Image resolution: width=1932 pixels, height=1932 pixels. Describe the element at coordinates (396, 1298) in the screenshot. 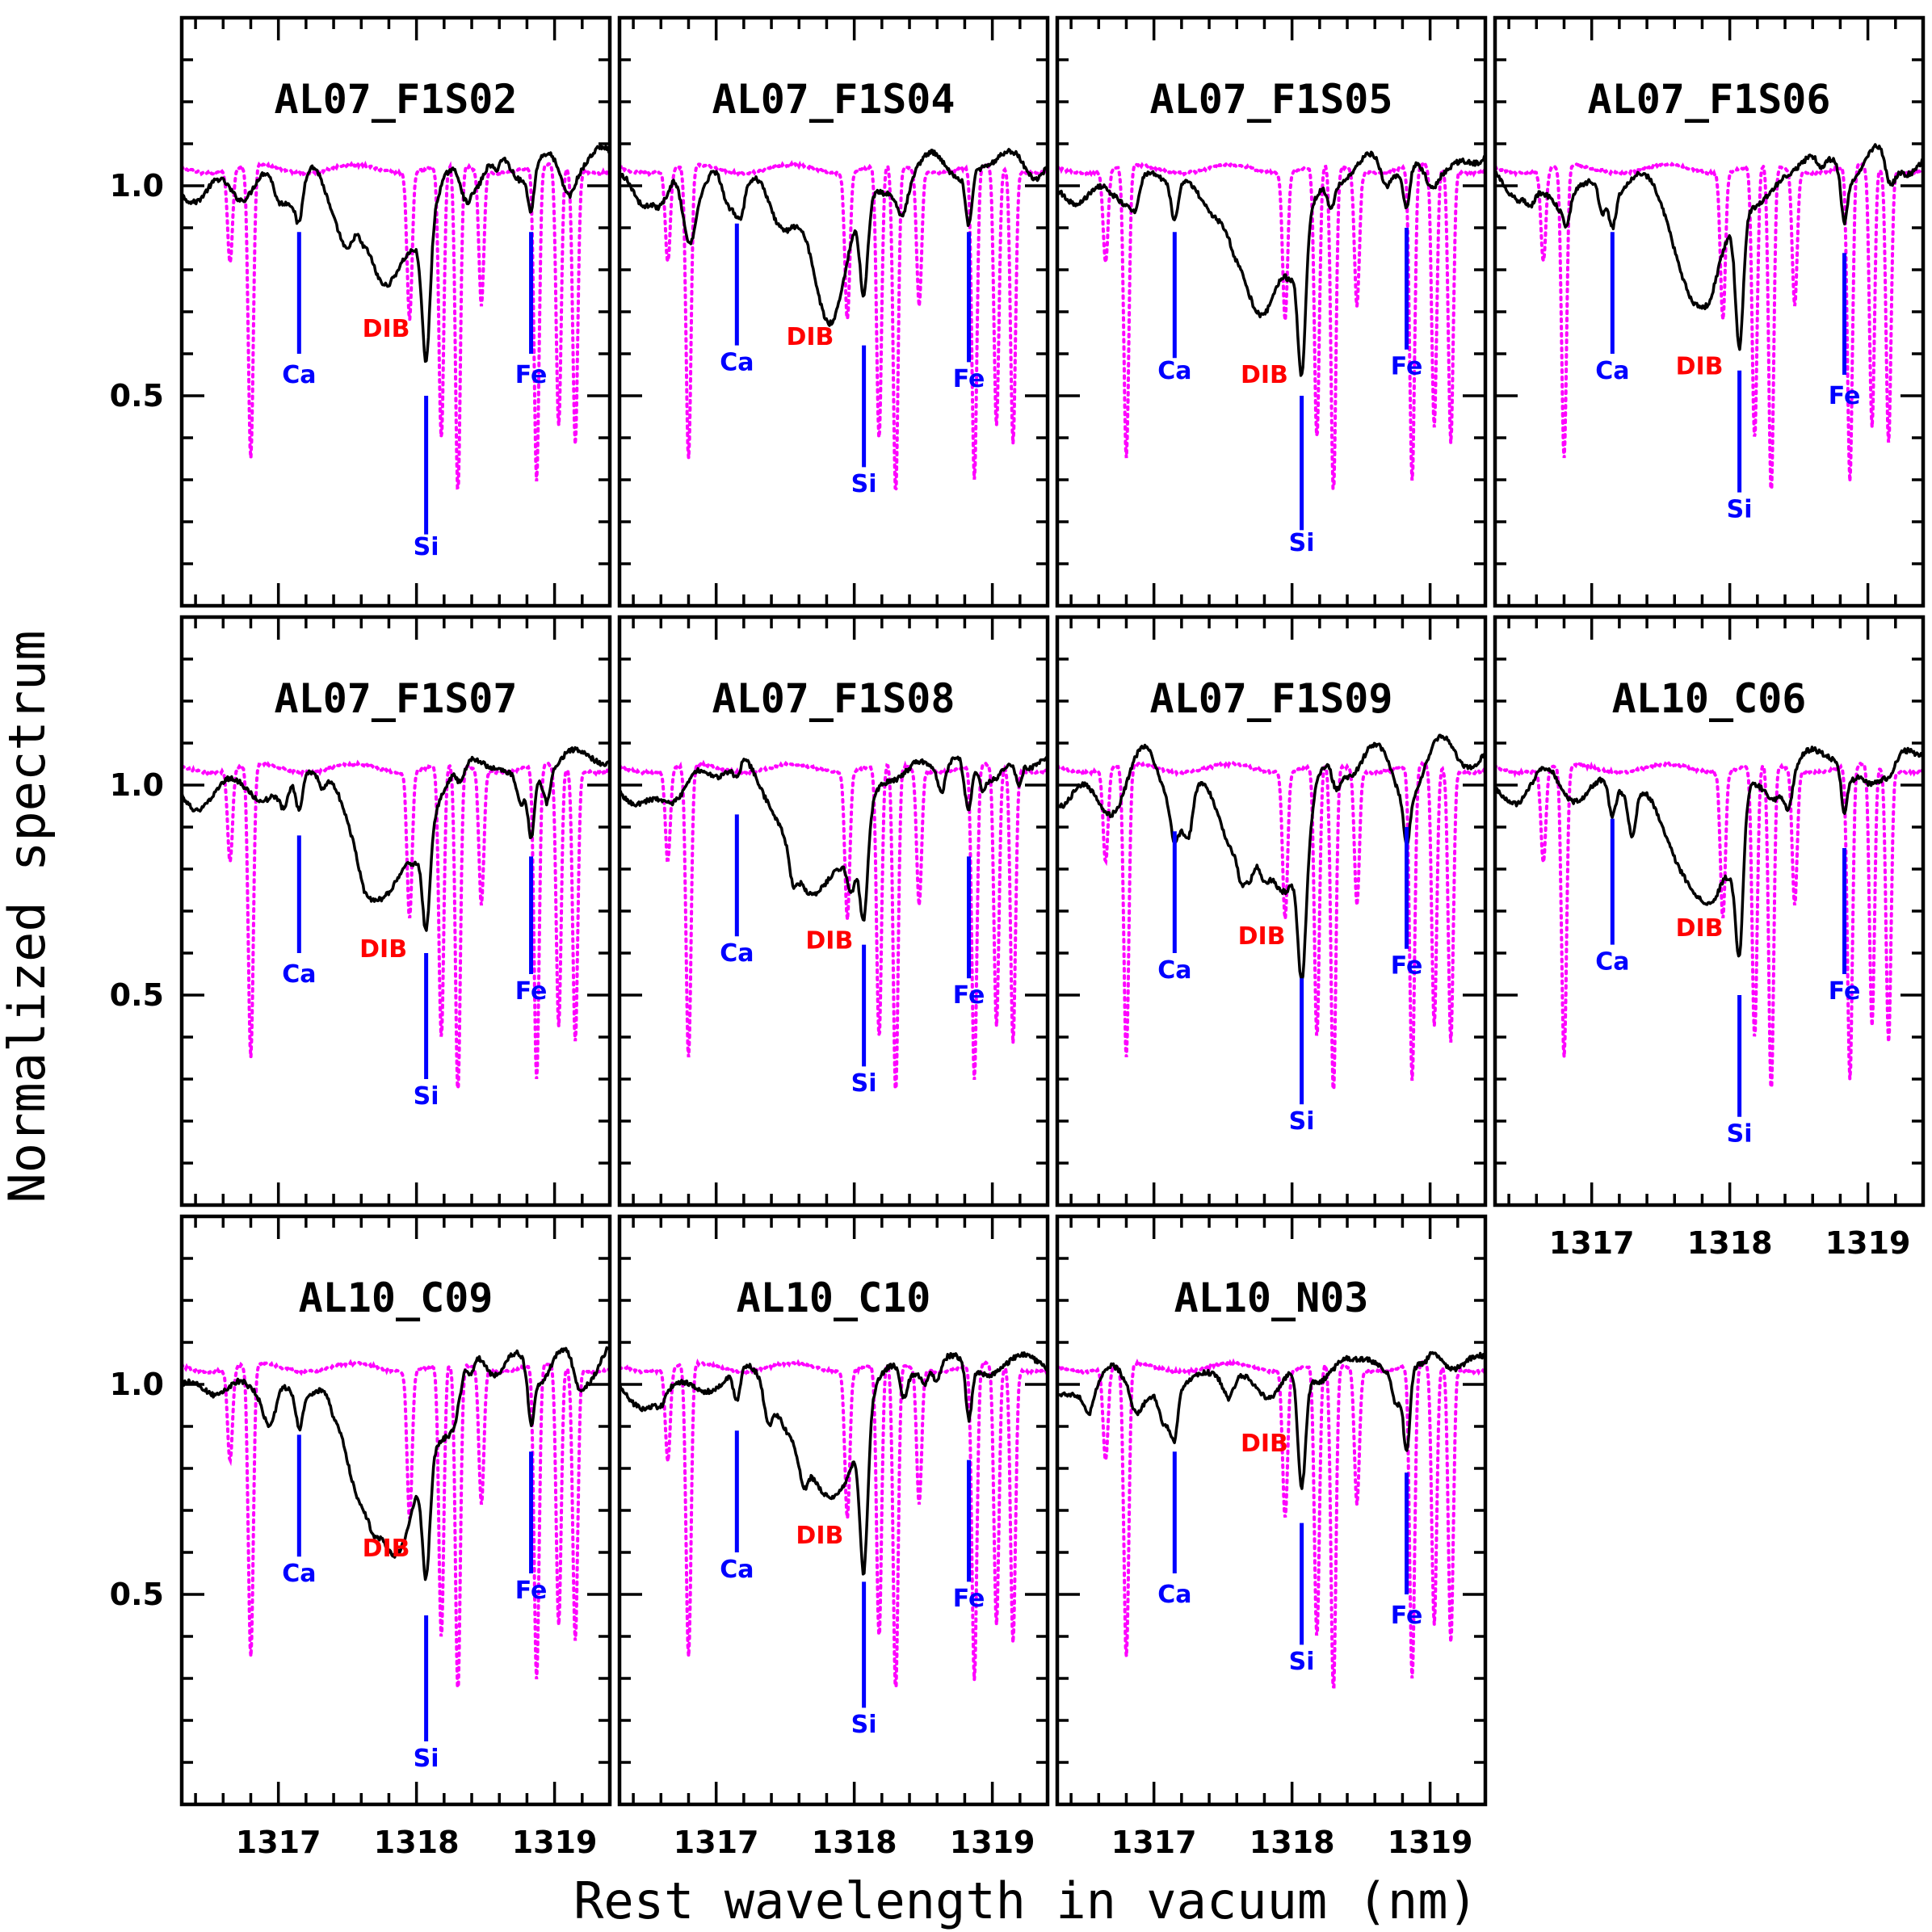

I see `panel-title: AL10_C09` at that location.